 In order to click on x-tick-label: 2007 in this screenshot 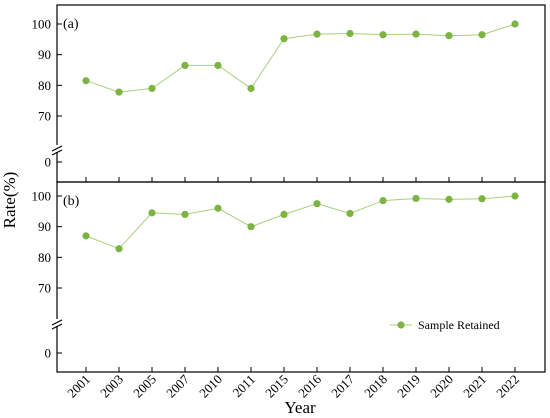, I will do `click(177, 385)`.